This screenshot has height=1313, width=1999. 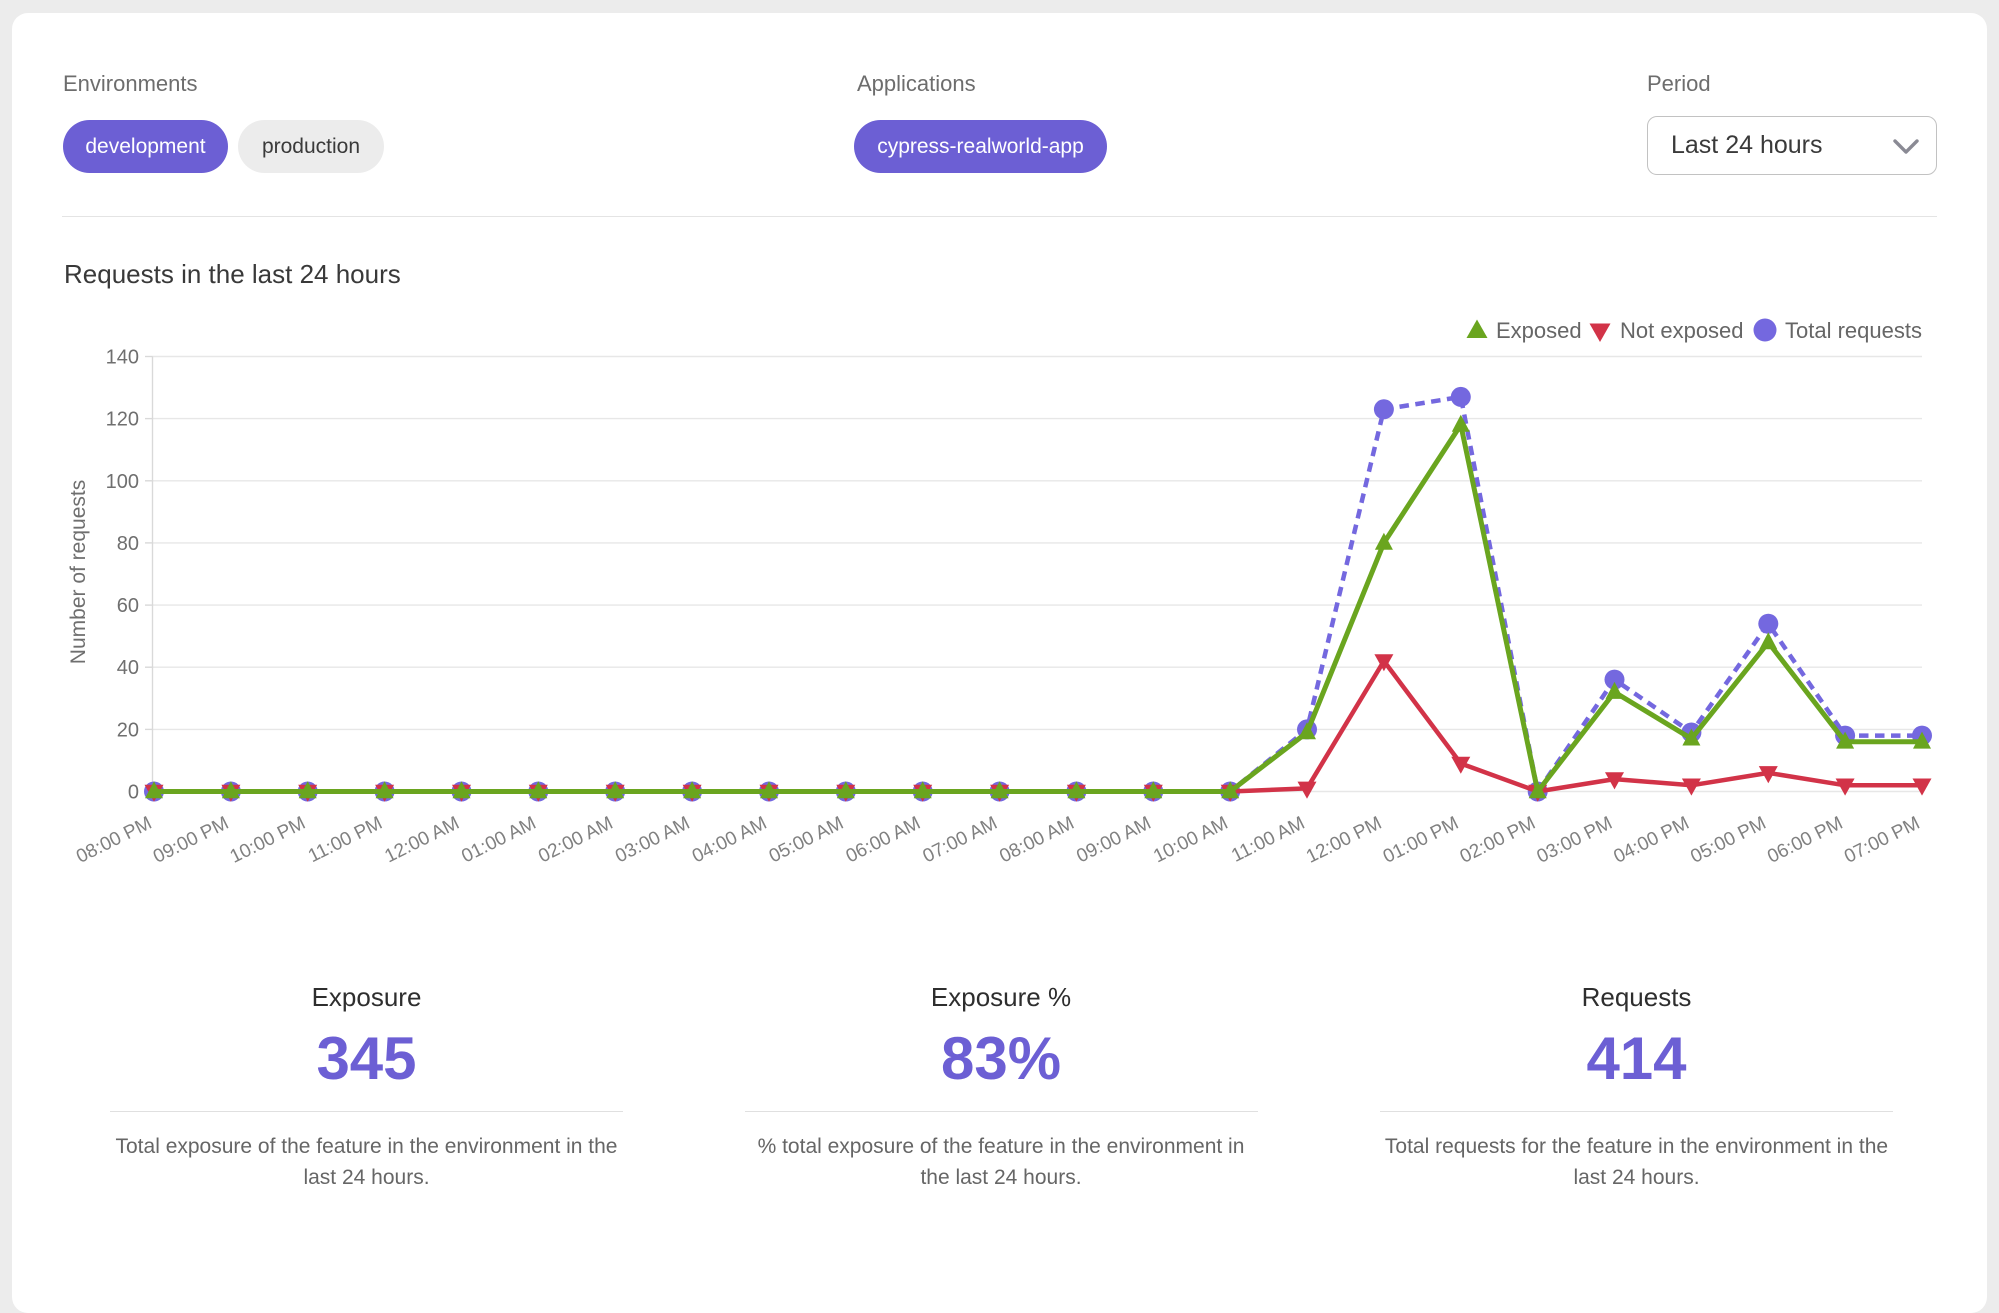 What do you see at coordinates (1344, 840) in the screenshot?
I see `svg-text: 12:00 PM` at bounding box center [1344, 840].